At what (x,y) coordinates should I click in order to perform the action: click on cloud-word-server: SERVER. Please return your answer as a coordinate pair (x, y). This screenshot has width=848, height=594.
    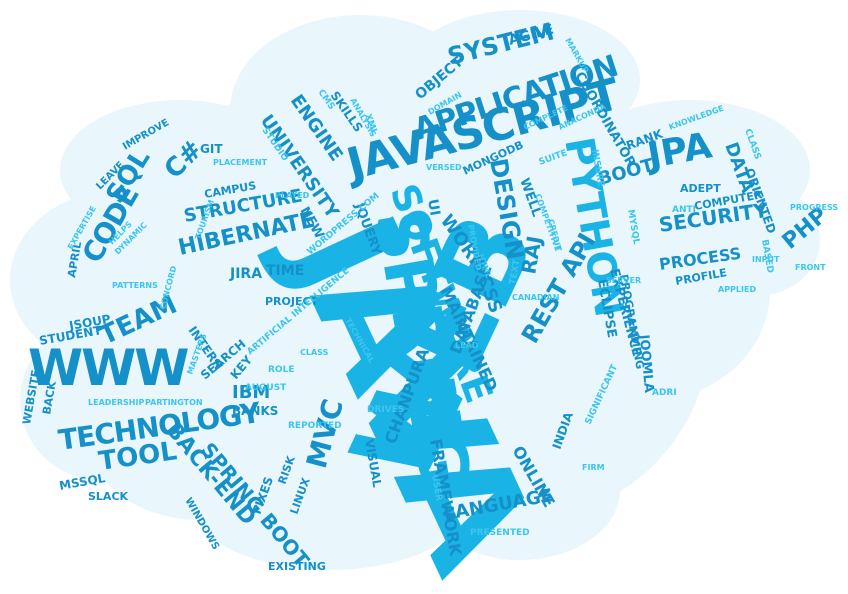
    Looking at the image, I should click on (623, 280).